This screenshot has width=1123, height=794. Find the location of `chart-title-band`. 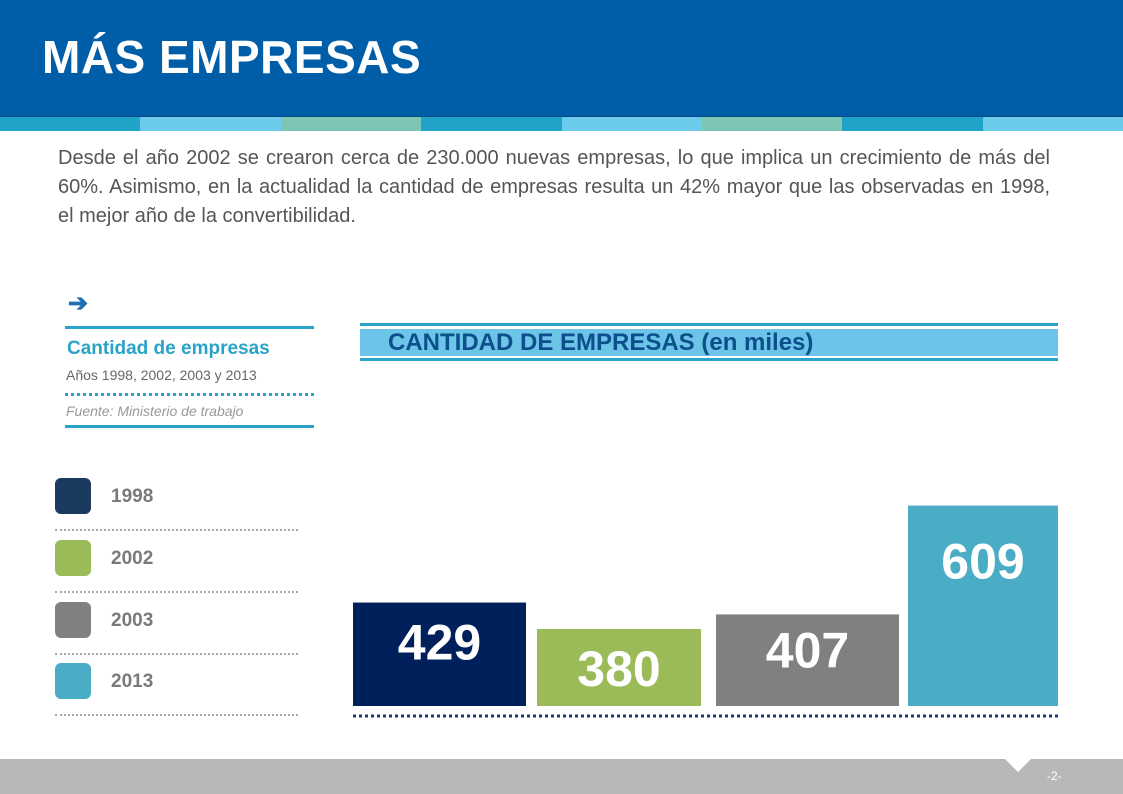

chart-title-band is located at coordinates (709, 342).